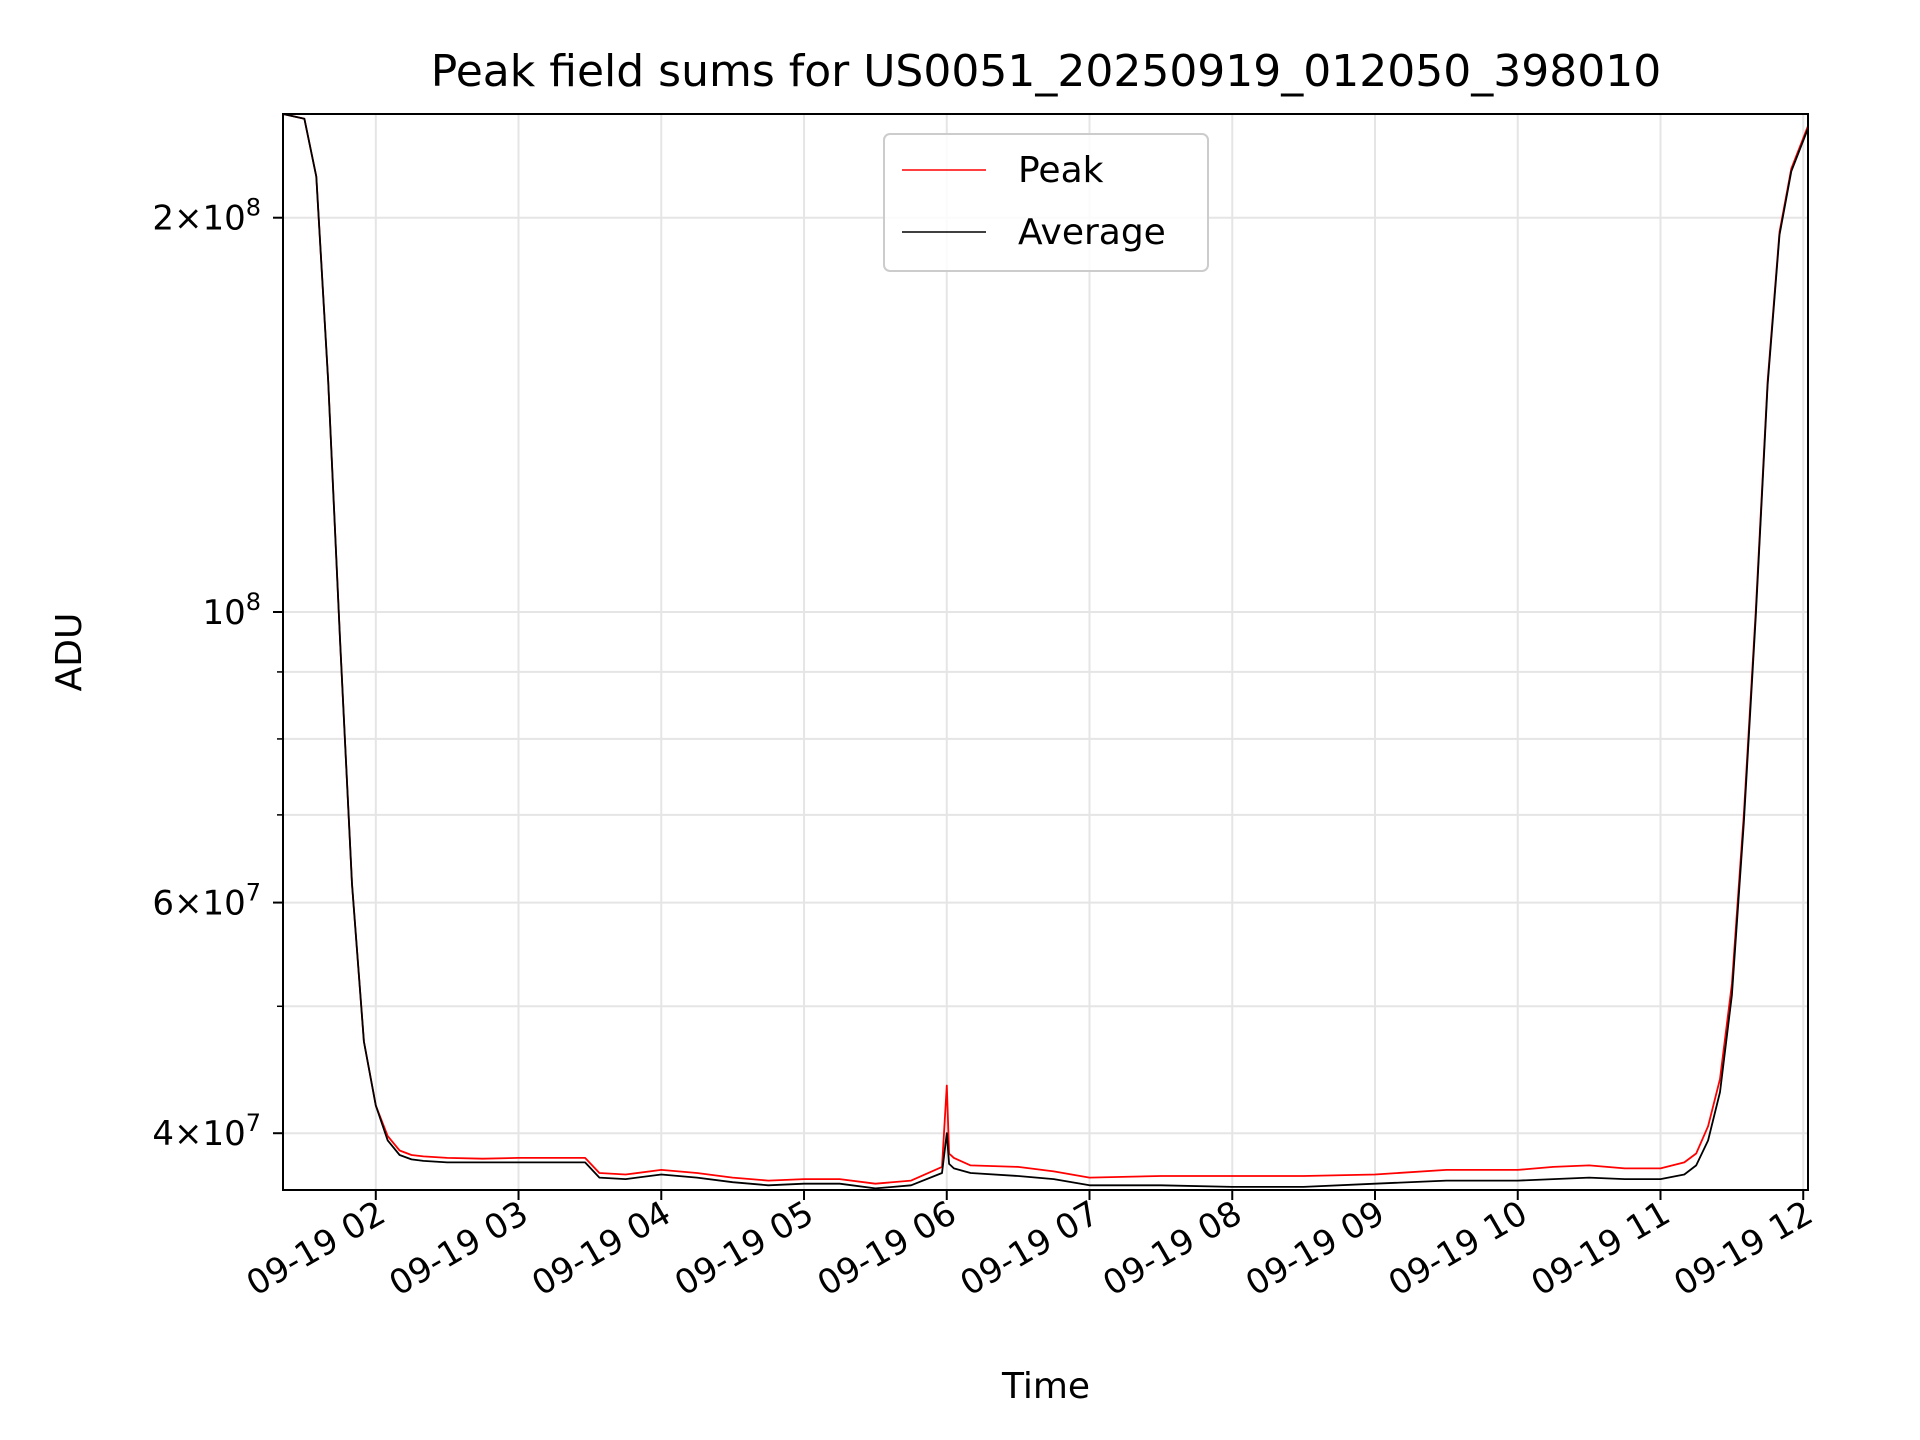  I want to click on y-tick-label: 4×107, so click(206, 1131).